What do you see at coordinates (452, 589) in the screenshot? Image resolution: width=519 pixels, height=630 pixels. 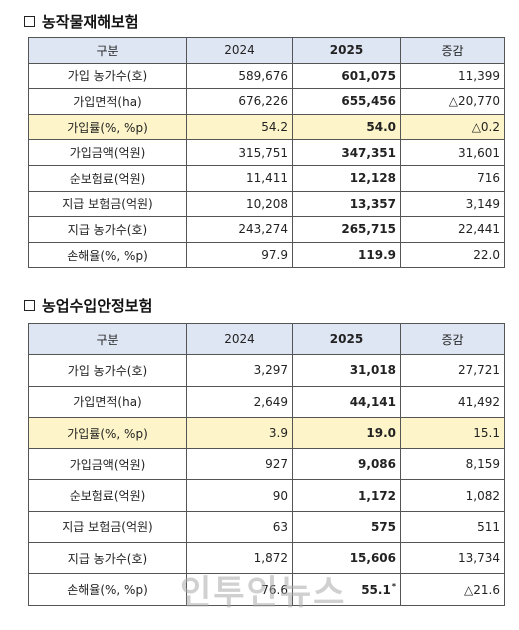 I see `value-change: △21.6` at bounding box center [452, 589].